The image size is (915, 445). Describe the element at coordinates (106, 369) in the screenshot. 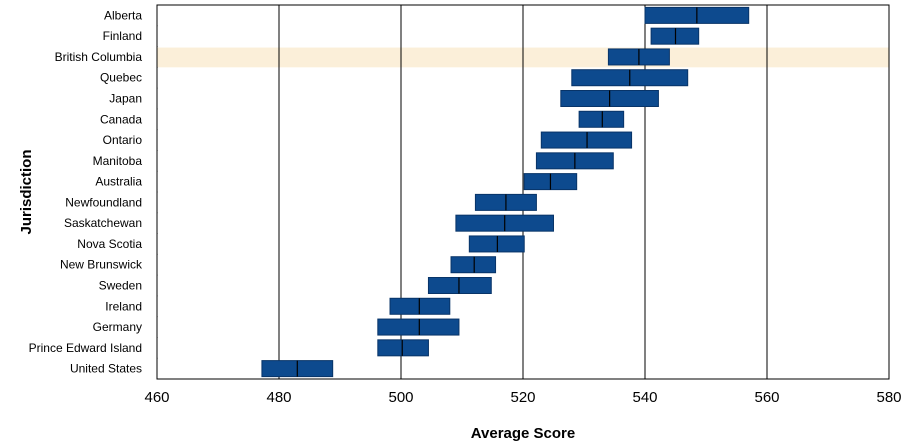

I see `category-label: United States` at that location.